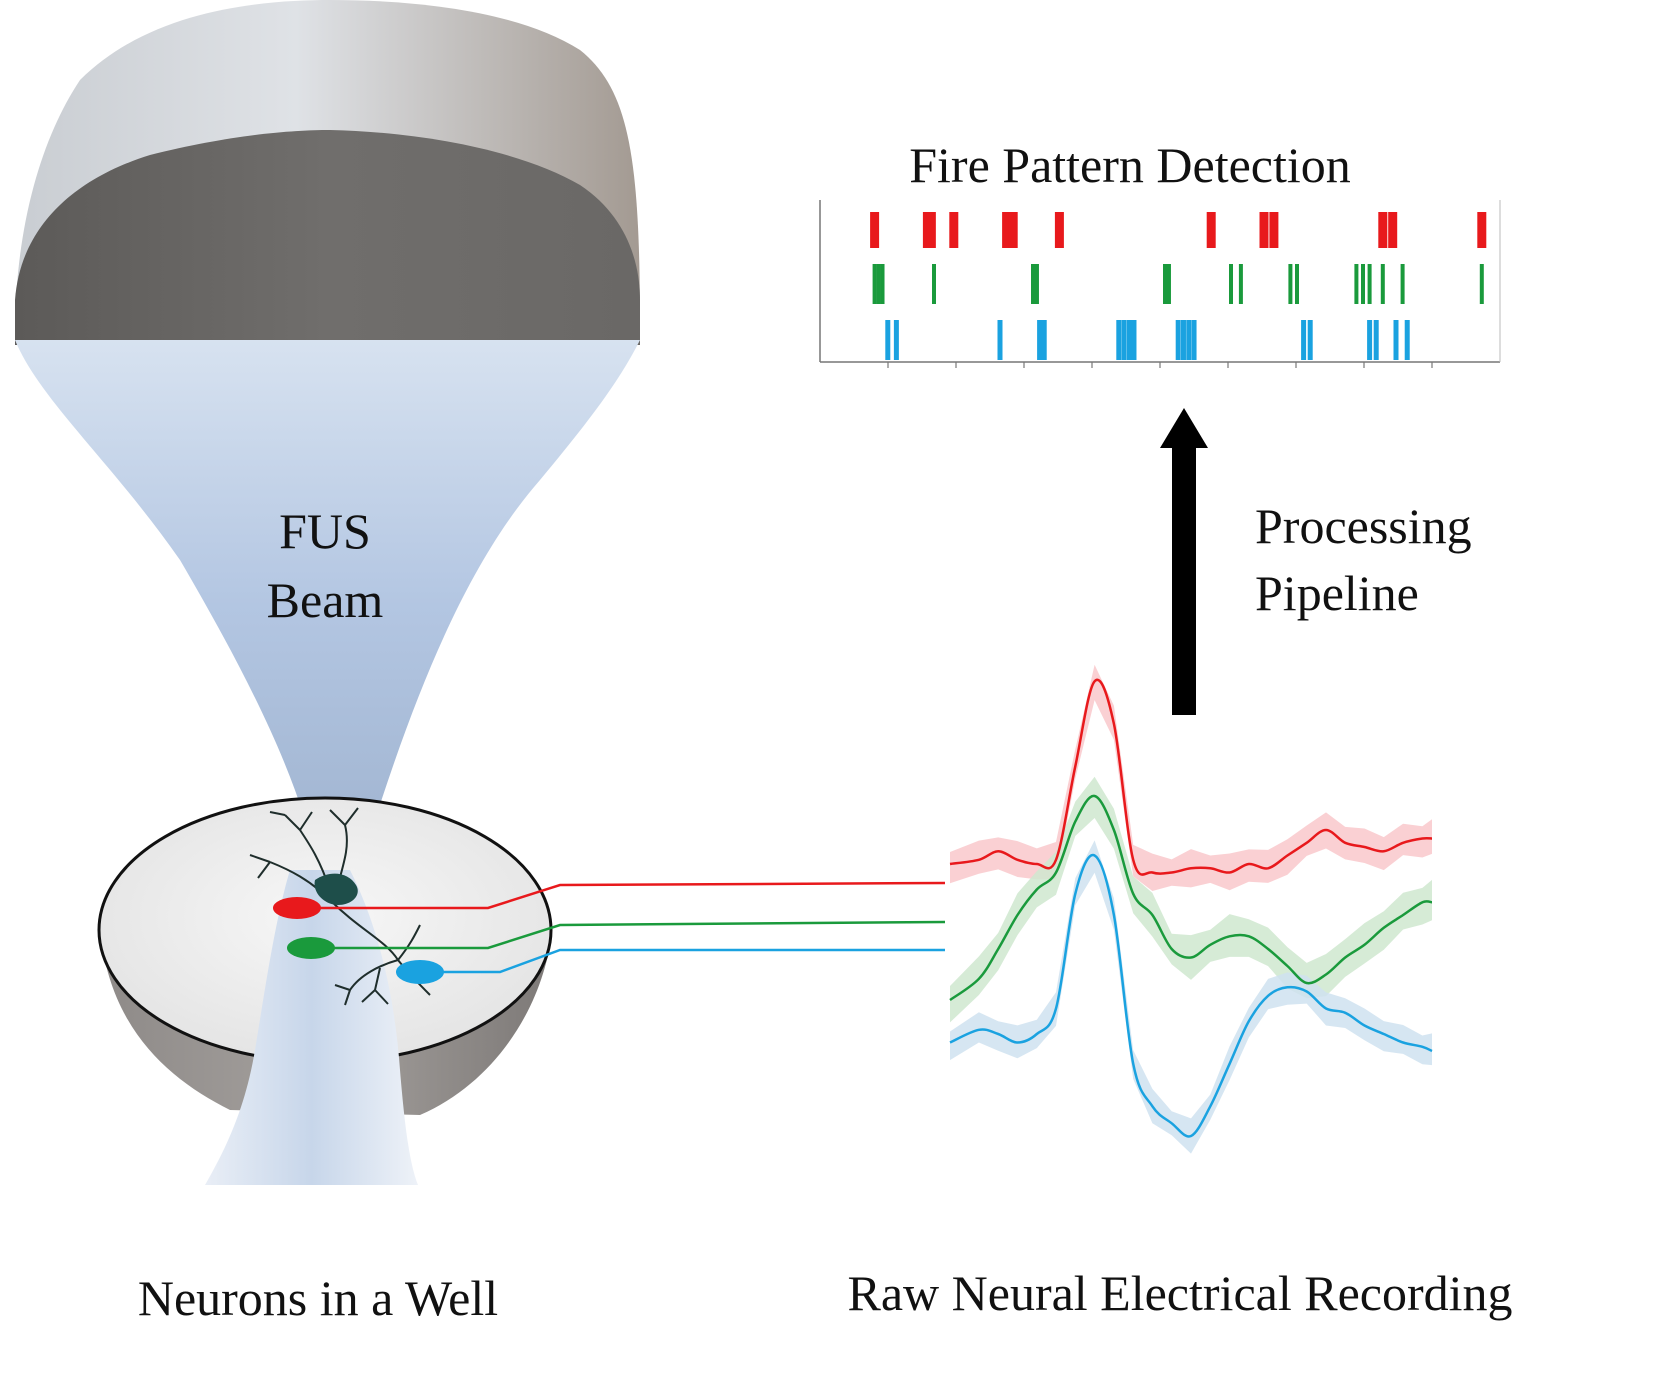 The height and width of the screenshot is (1384, 1654). I want to click on trace-band-red, so click(1191, 777).